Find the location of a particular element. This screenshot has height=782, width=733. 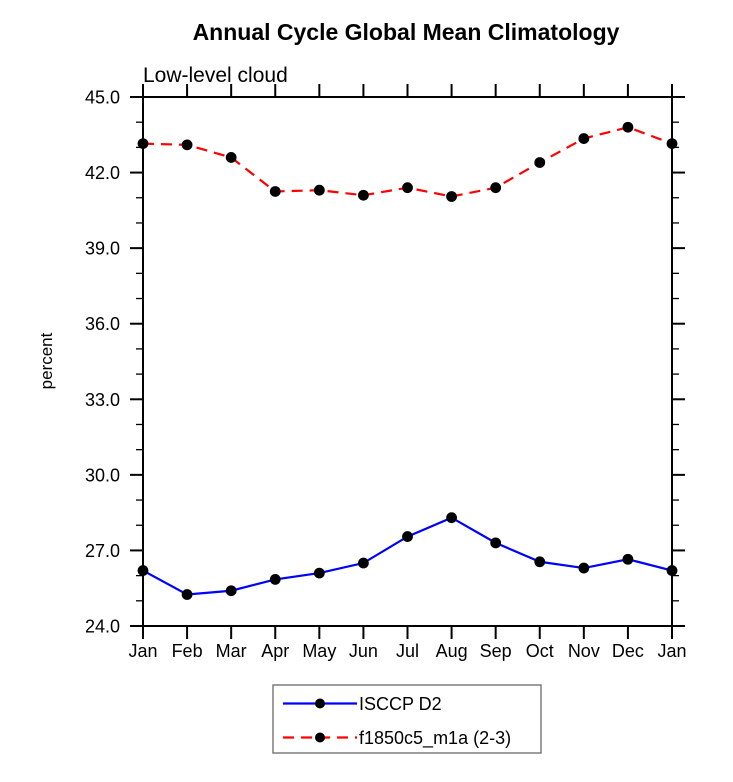

legend-label-series1: ISCCP D2 is located at coordinates (400, 704).